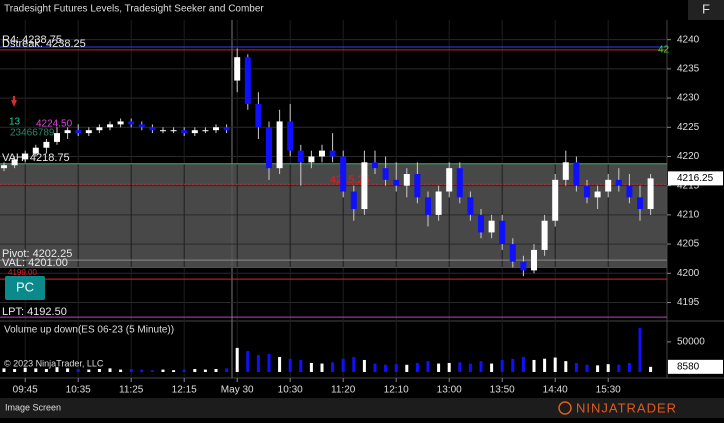 The image size is (724, 423). Describe the element at coordinates (688, 127) in the screenshot. I see `y-tick-label: 4225` at that location.